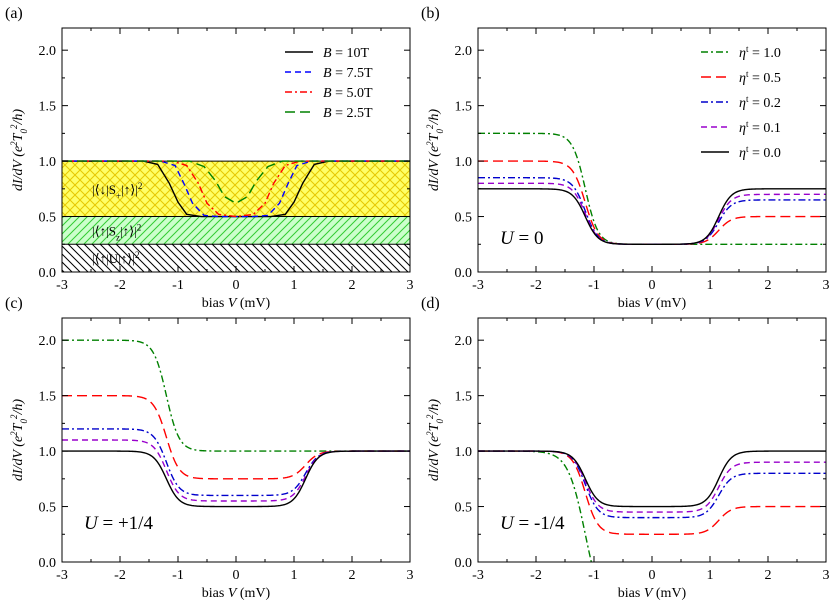 The height and width of the screenshot is (607, 830). What do you see at coordinates (760, 77) in the screenshot?
I see `legend-label-1: ηt = 0.5` at bounding box center [760, 77].